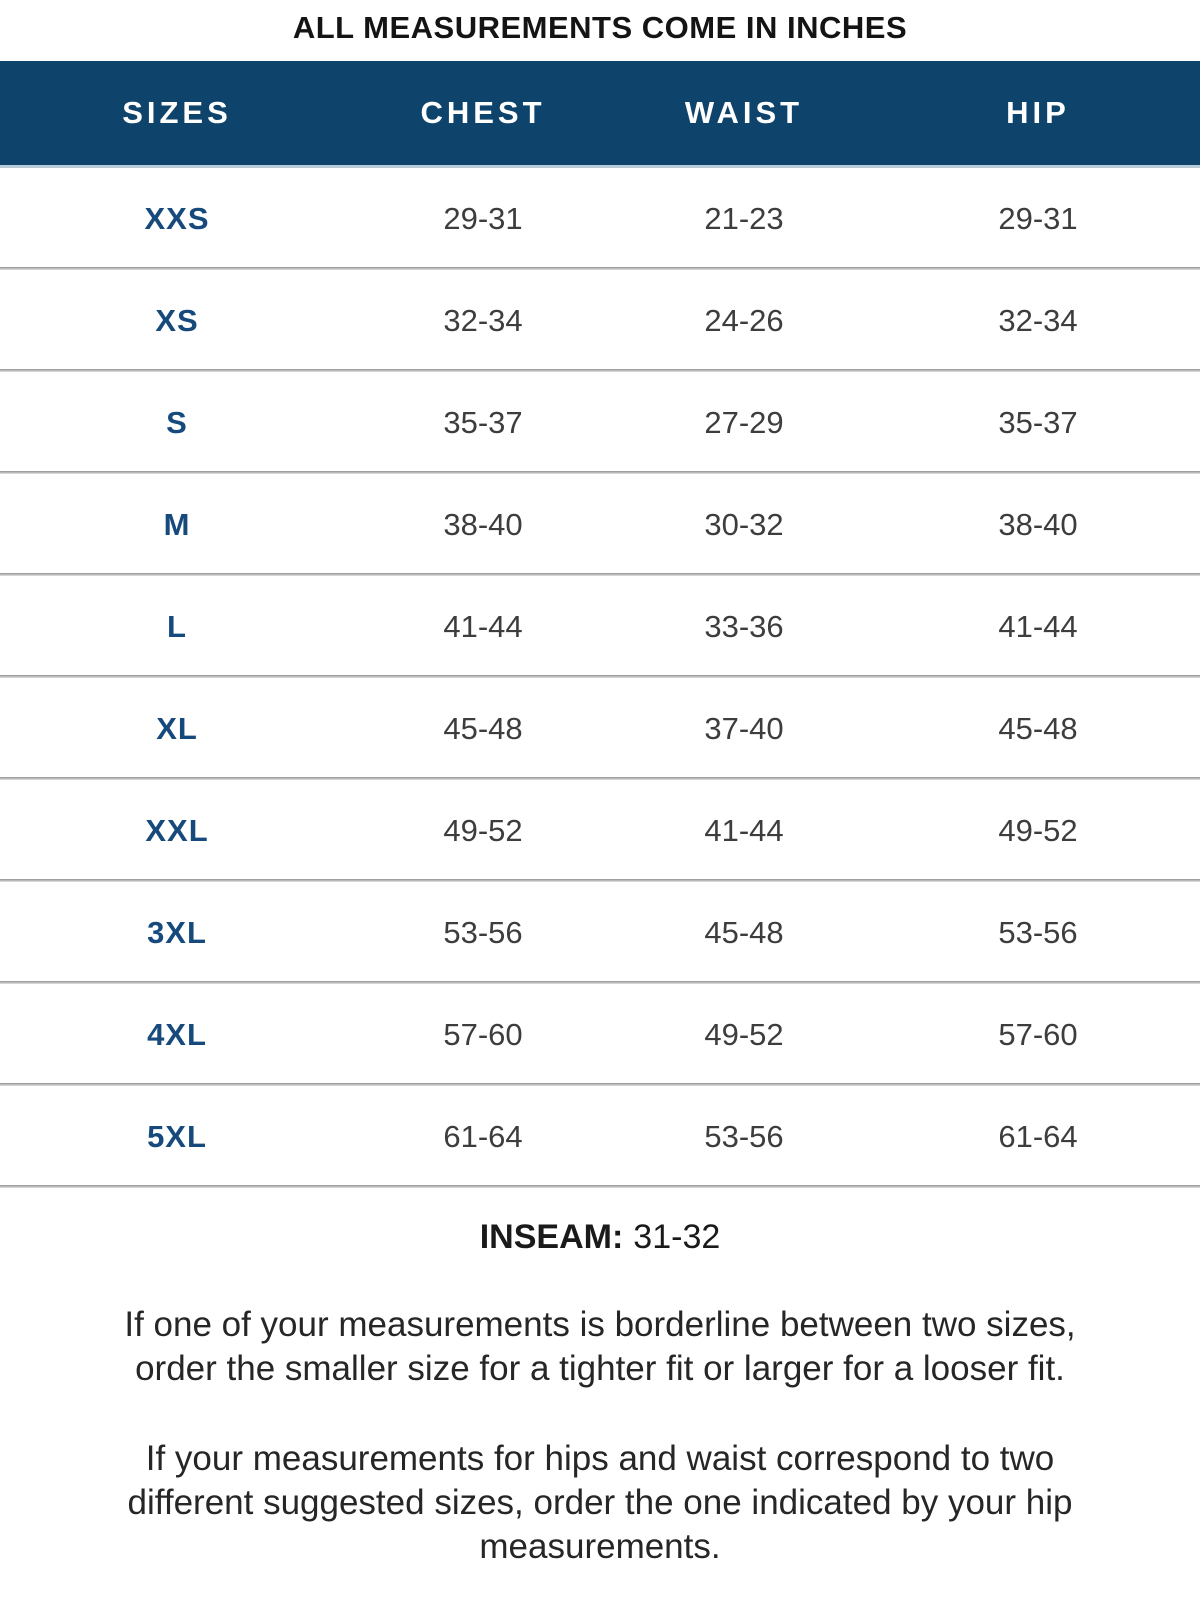 This screenshot has height=1600, width=1200. What do you see at coordinates (483, 932) in the screenshot?
I see `chest-value: 53-56` at bounding box center [483, 932].